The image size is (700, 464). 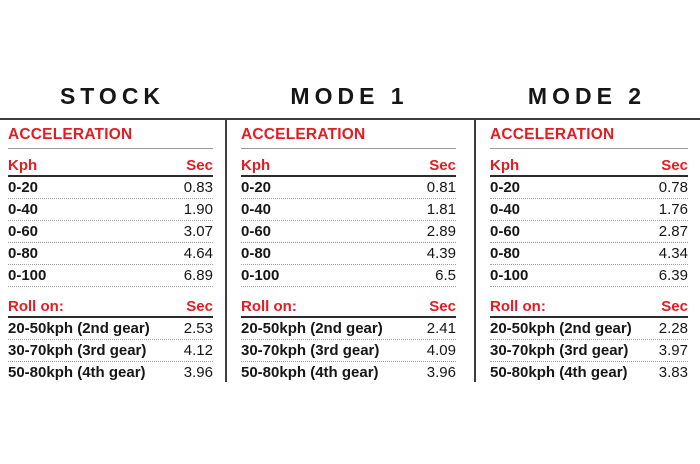 What do you see at coordinates (350, 119) in the screenshot?
I see `title-divider-rule` at bounding box center [350, 119].